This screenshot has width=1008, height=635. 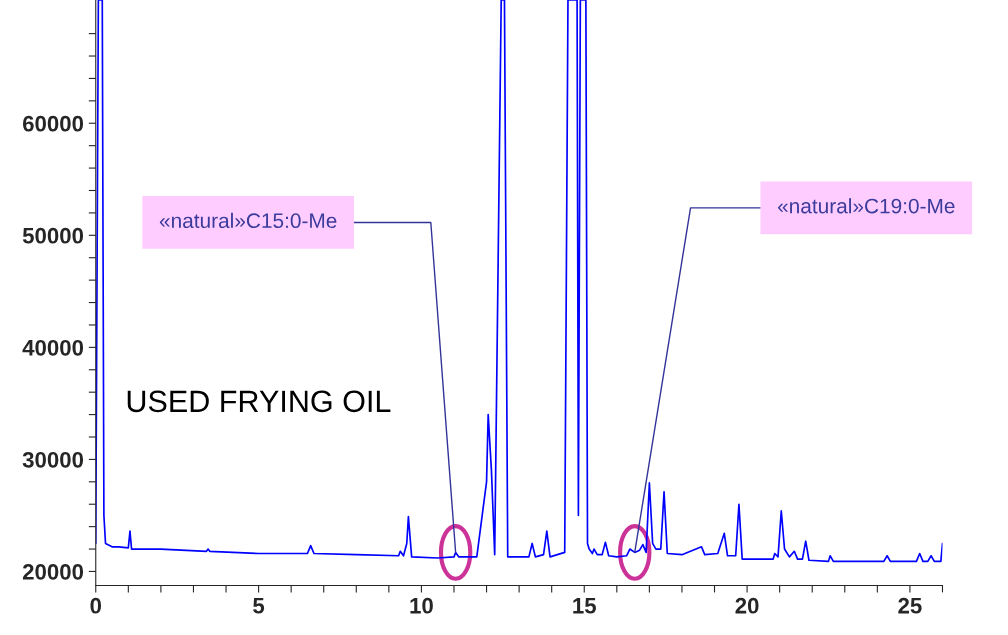 What do you see at coordinates (910, 605) in the screenshot?
I see `x-tick-label: 25` at bounding box center [910, 605].